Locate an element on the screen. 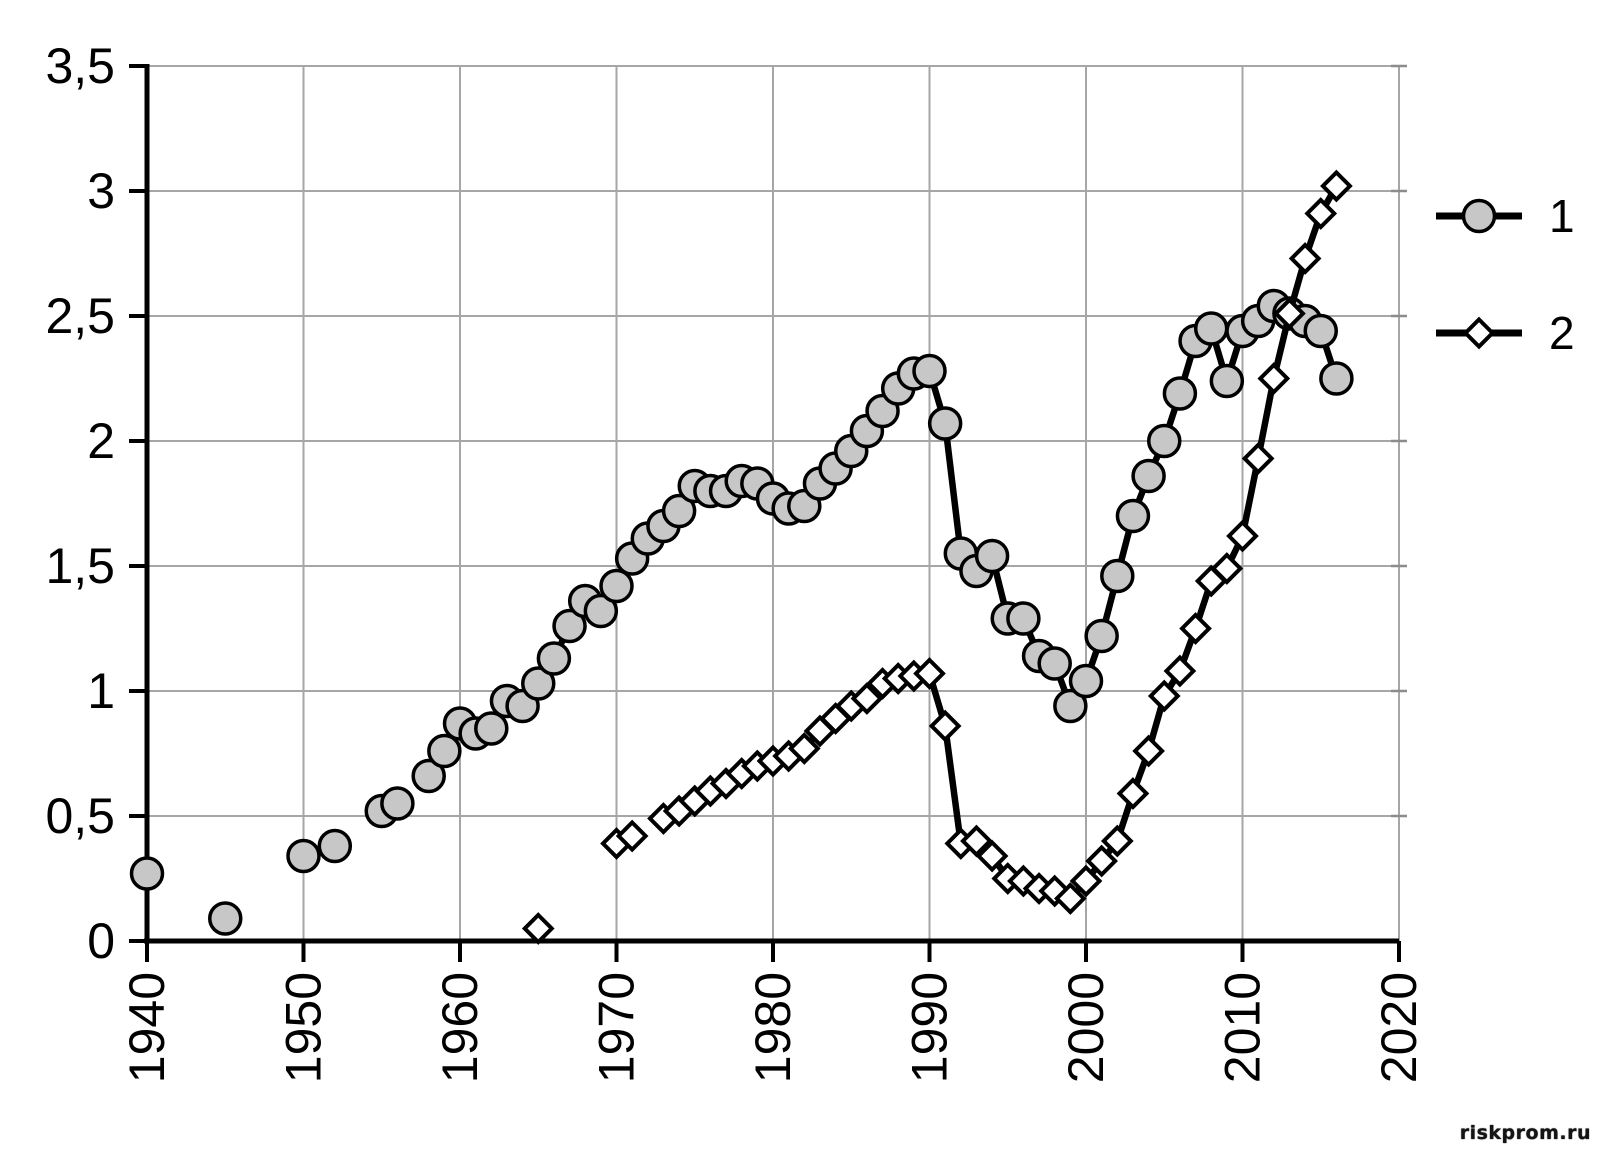 Image resolution: width=1600 pixels, height=1151 pixels. right-border-ticks is located at coordinates (1399, 441).